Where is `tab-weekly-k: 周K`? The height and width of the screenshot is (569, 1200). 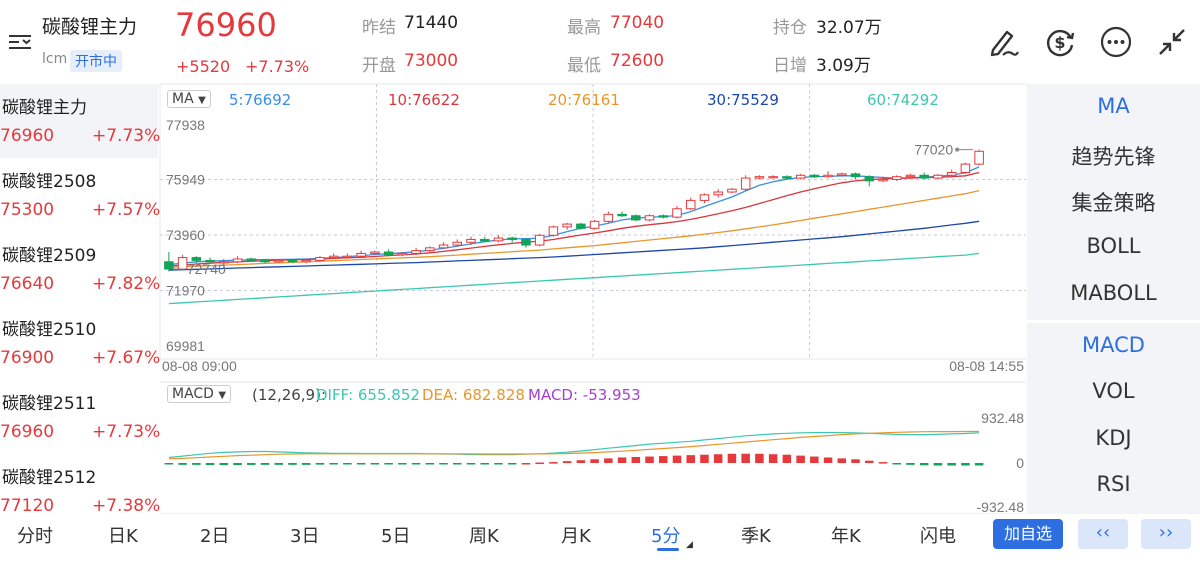 tab-weekly-k: 周K is located at coordinates (484, 536).